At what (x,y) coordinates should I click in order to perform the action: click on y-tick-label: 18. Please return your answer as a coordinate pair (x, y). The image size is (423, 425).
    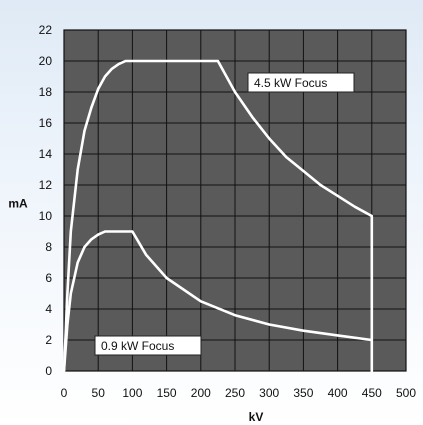
    Looking at the image, I should click on (46, 92).